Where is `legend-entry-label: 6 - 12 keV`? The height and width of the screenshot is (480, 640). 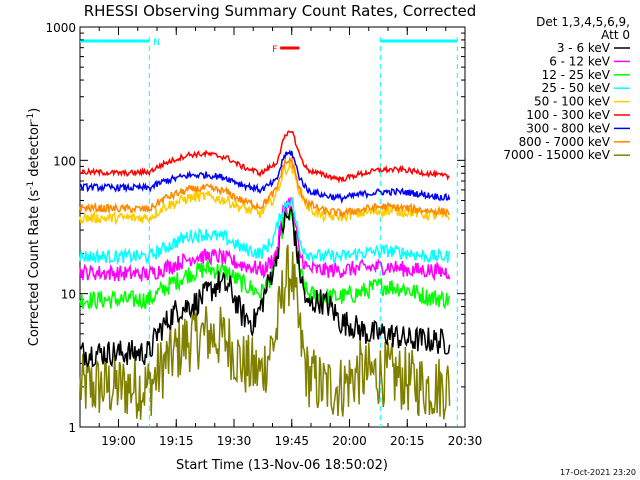
legend-entry-label: 6 - 12 keV is located at coordinates (580, 61).